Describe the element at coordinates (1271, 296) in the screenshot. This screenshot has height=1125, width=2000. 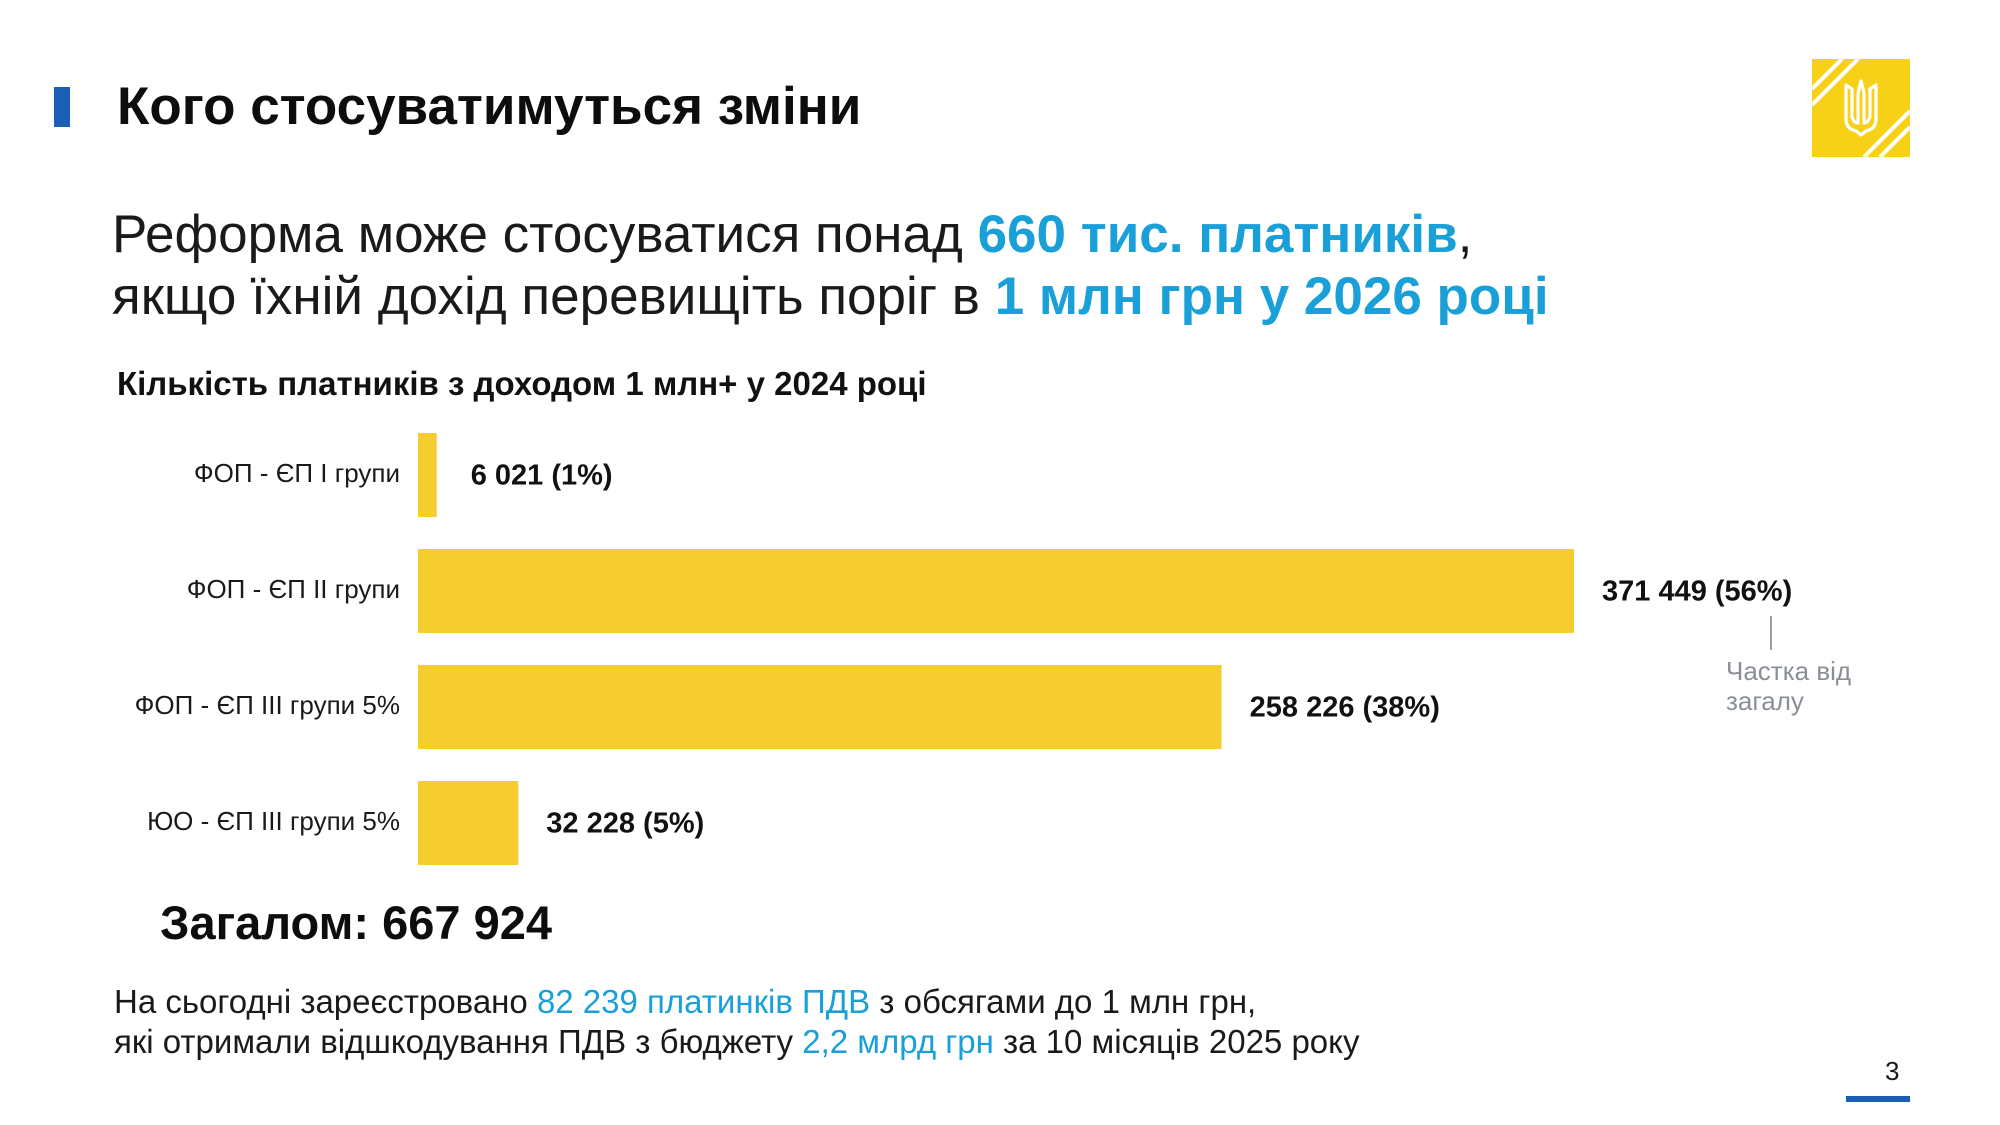
I see `headline-highlight-threshold: 1 млн грн у 2026 році` at that location.